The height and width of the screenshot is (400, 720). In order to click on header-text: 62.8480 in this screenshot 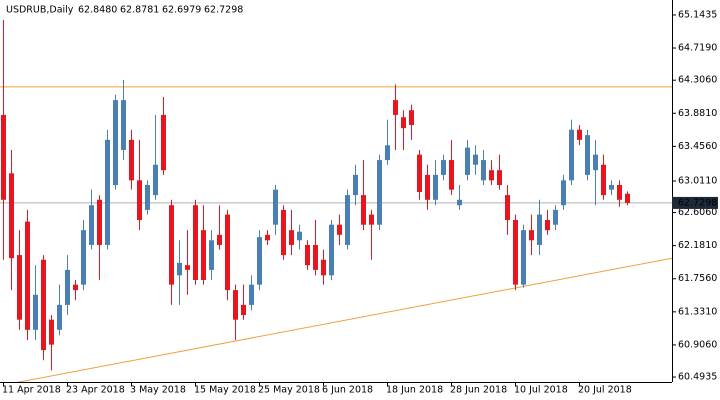, I will do `click(97, 10)`.